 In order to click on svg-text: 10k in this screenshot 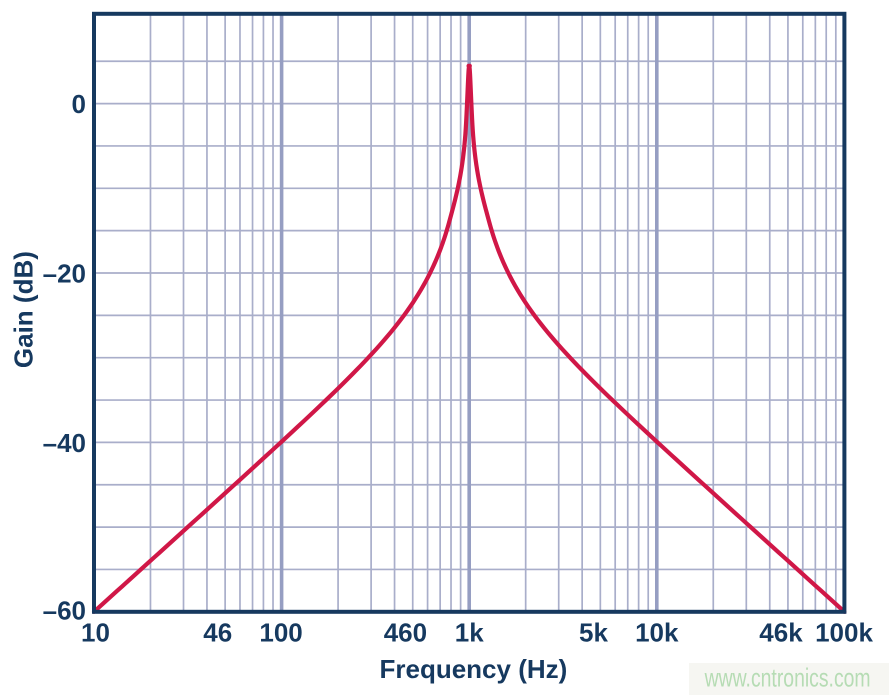, I will do `click(657, 633)`.